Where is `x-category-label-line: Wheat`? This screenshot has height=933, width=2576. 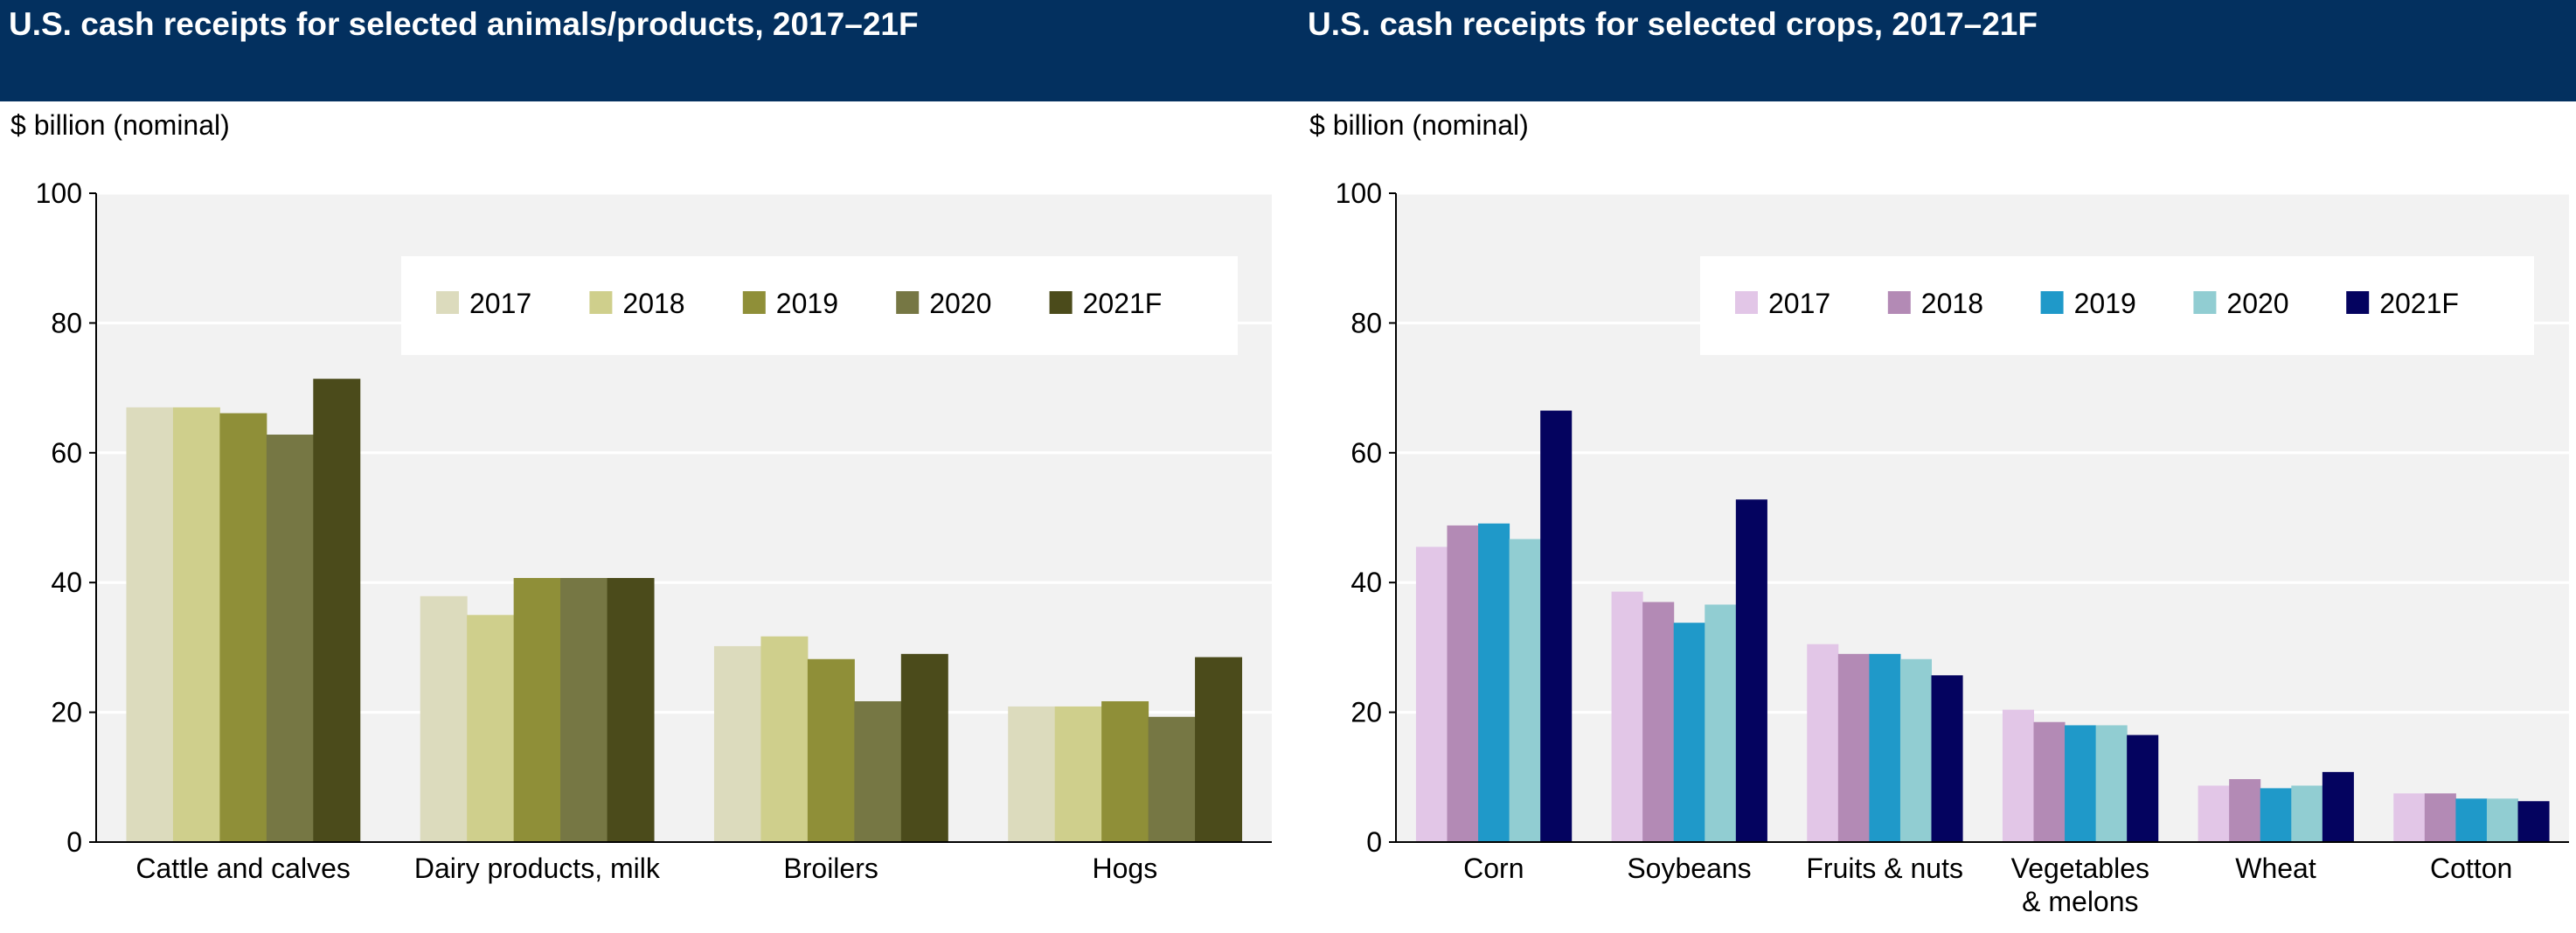
x-category-label-line: Wheat is located at coordinates (2275, 868).